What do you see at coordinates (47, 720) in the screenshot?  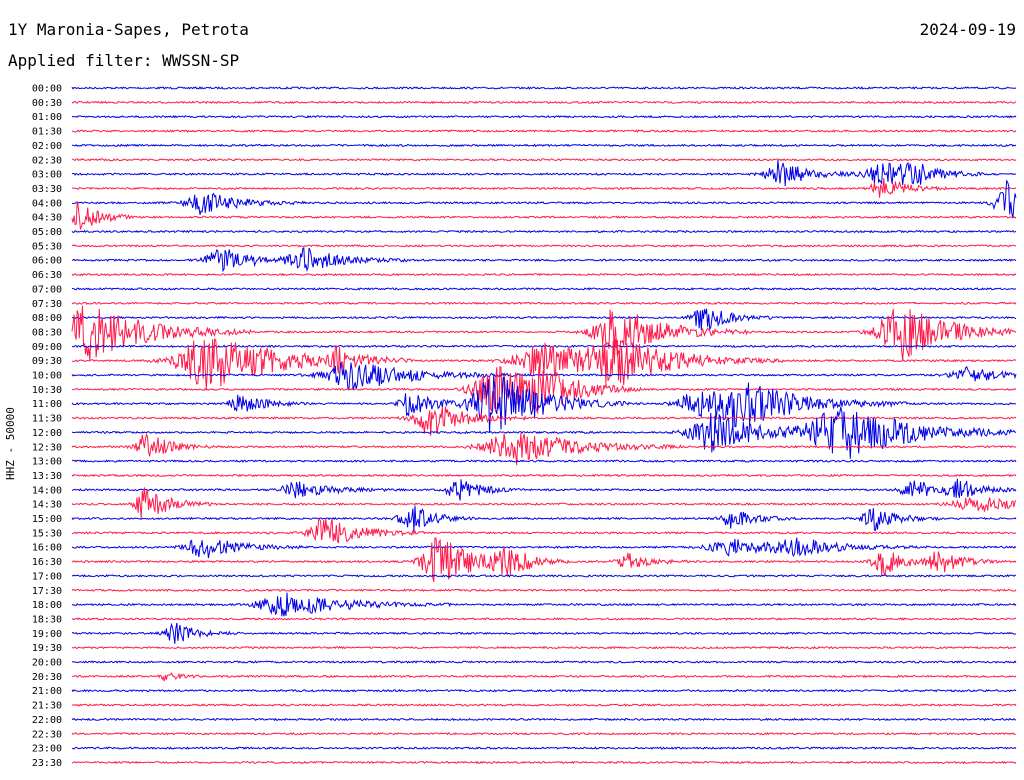 I see `time-tick-label: 22:00` at bounding box center [47, 720].